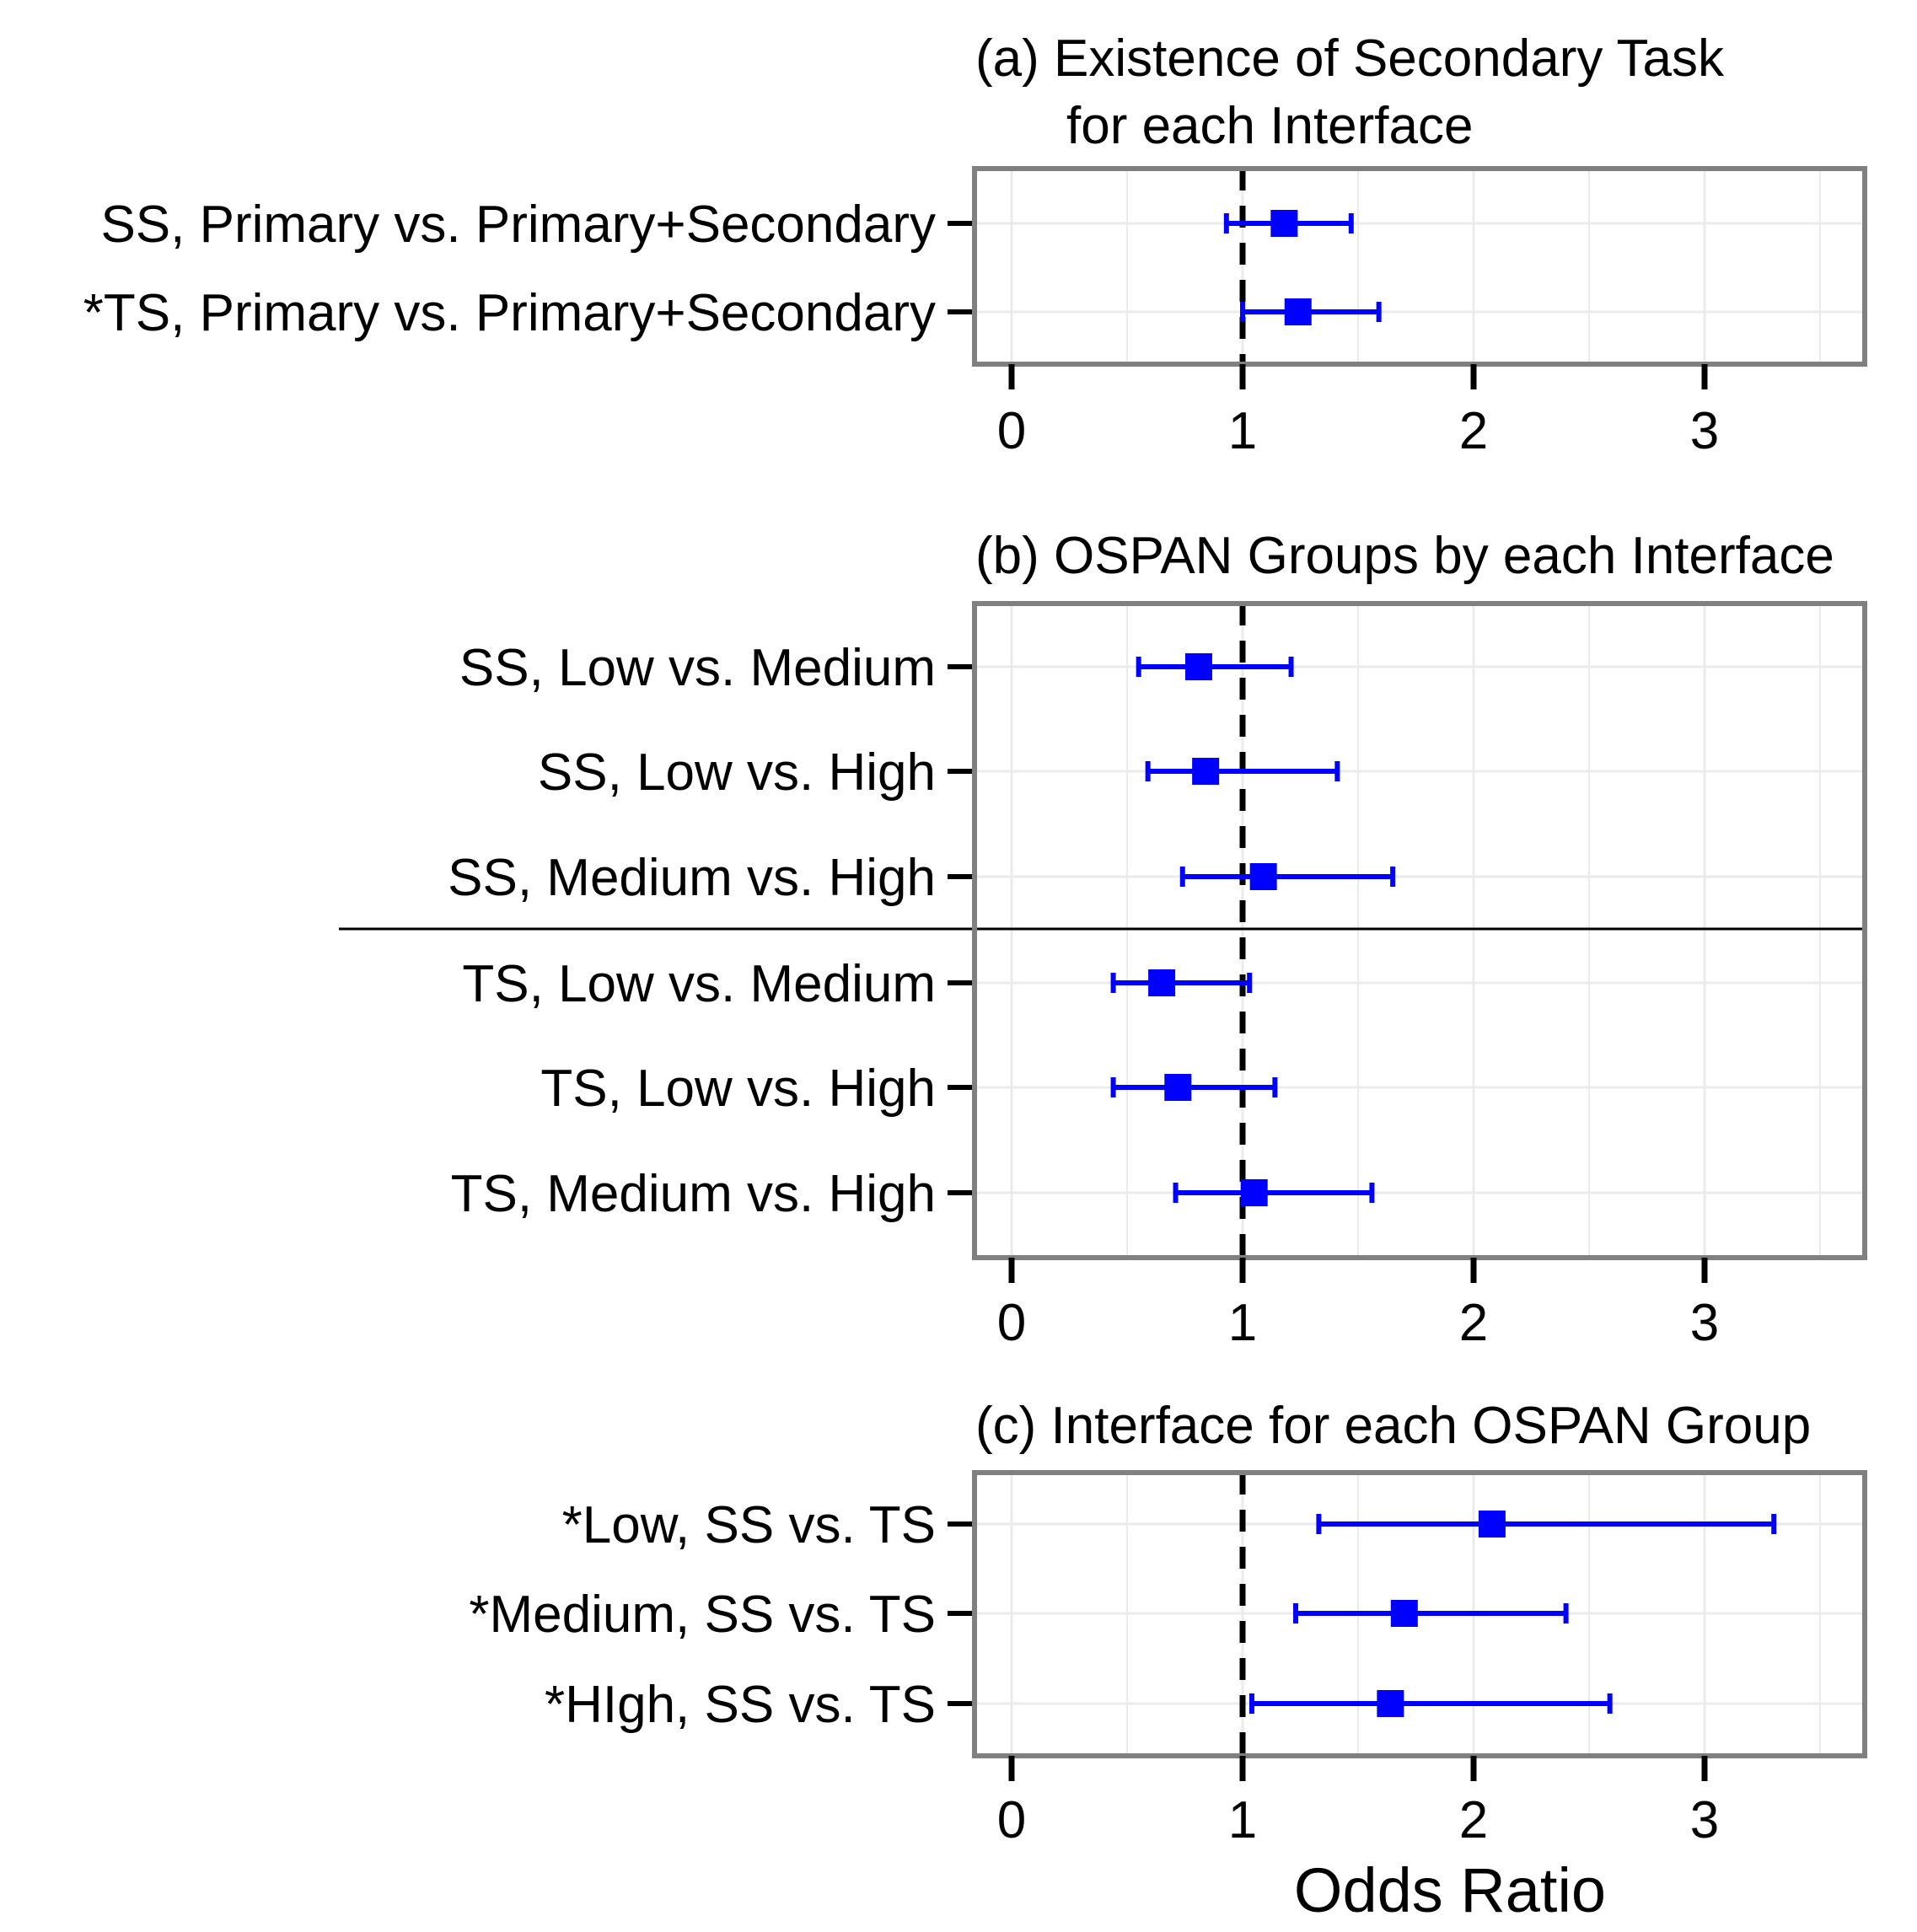 The height and width of the screenshot is (1932, 1917). What do you see at coordinates (699, 984) in the screenshot?
I see `row-label: TS, Low vs. Medium` at bounding box center [699, 984].